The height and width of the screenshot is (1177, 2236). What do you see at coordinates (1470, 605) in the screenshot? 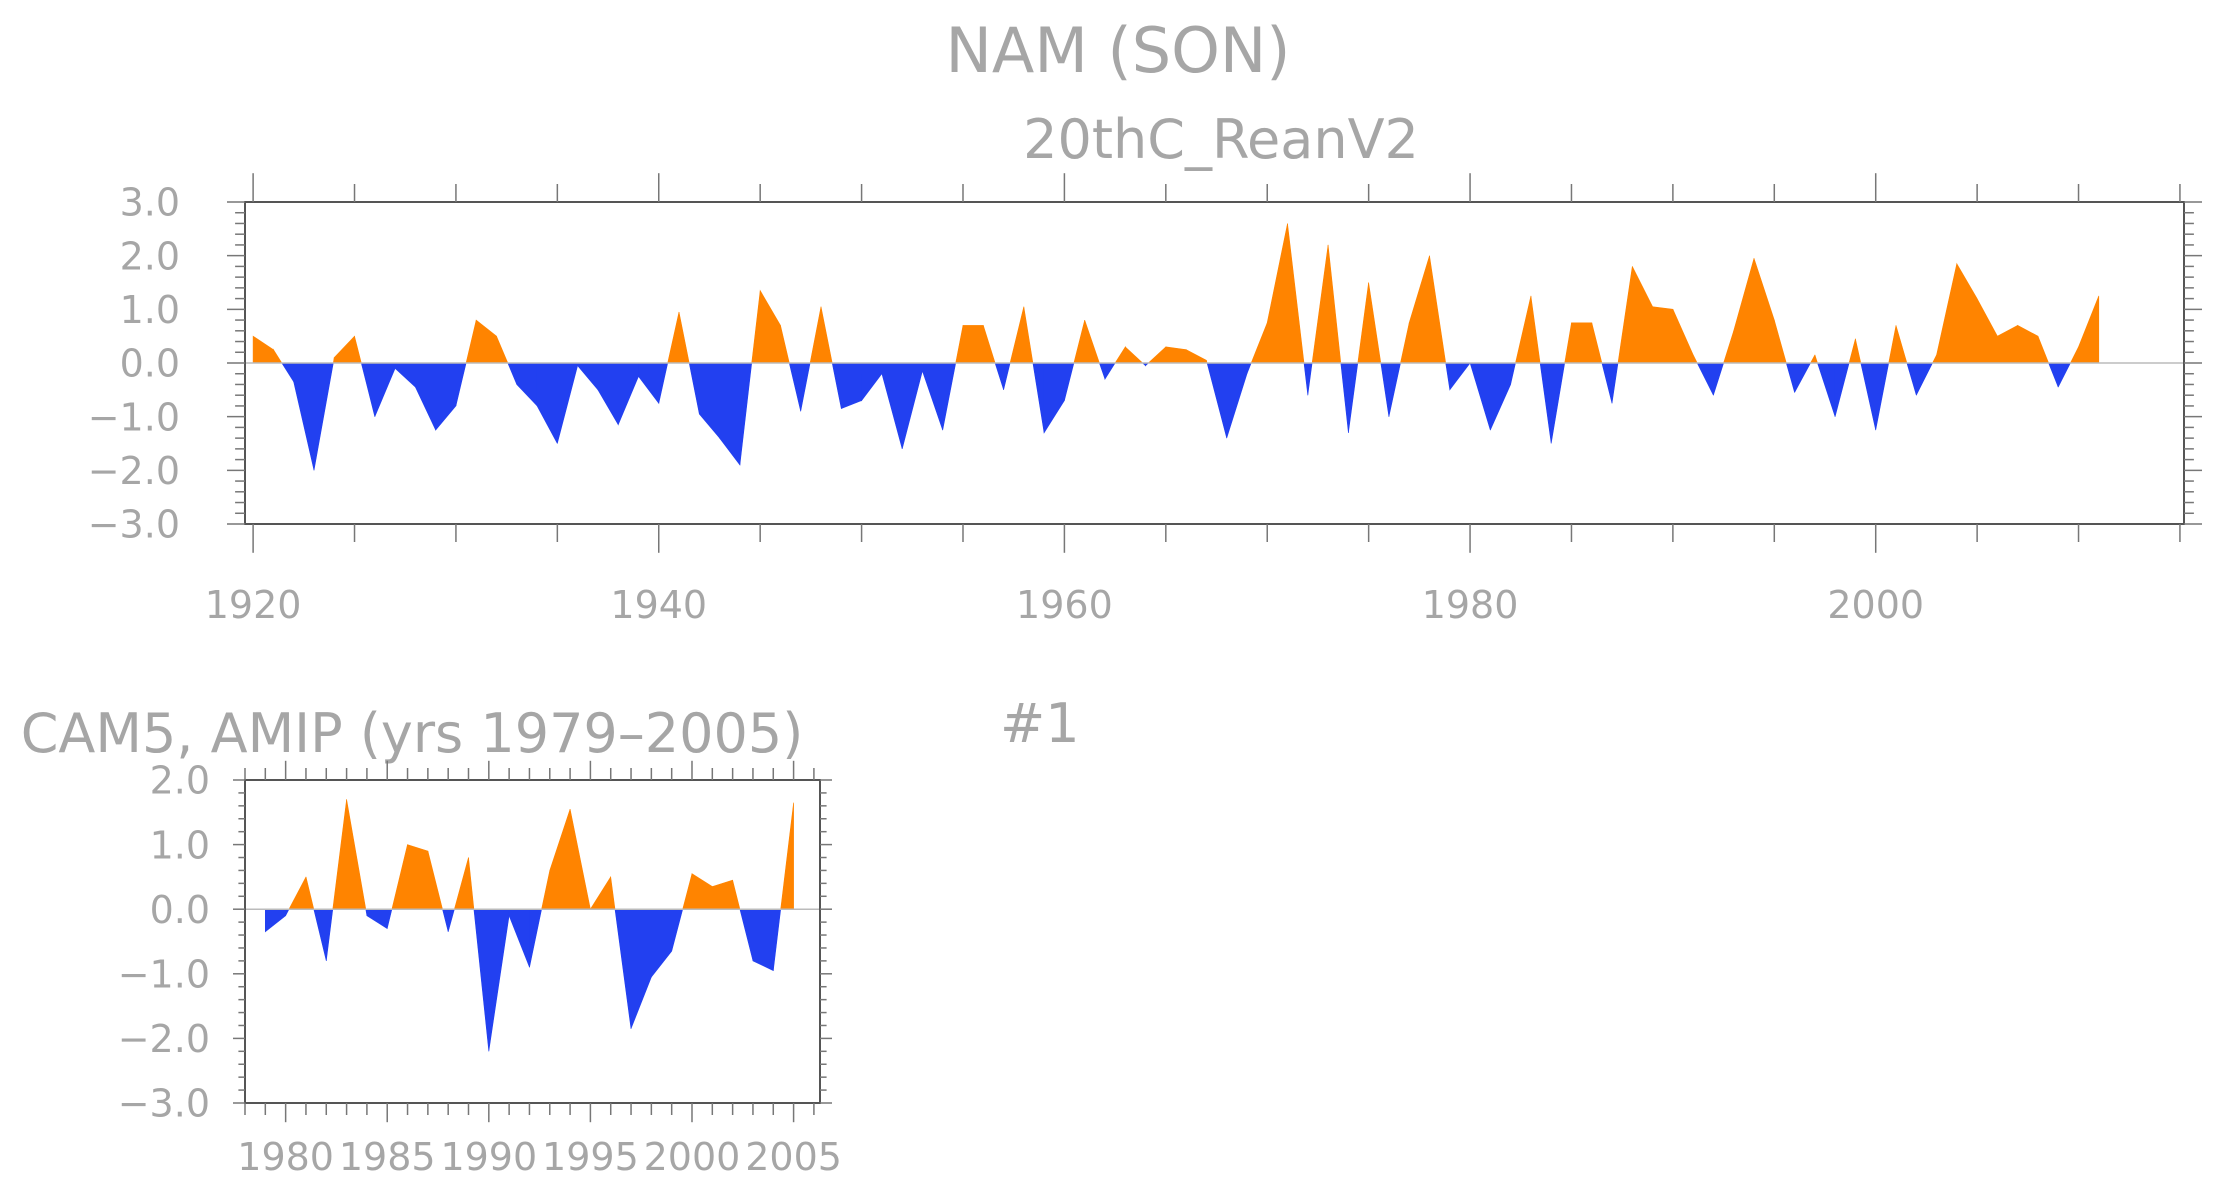
I see `x-tick-label: 1980` at bounding box center [1470, 605].